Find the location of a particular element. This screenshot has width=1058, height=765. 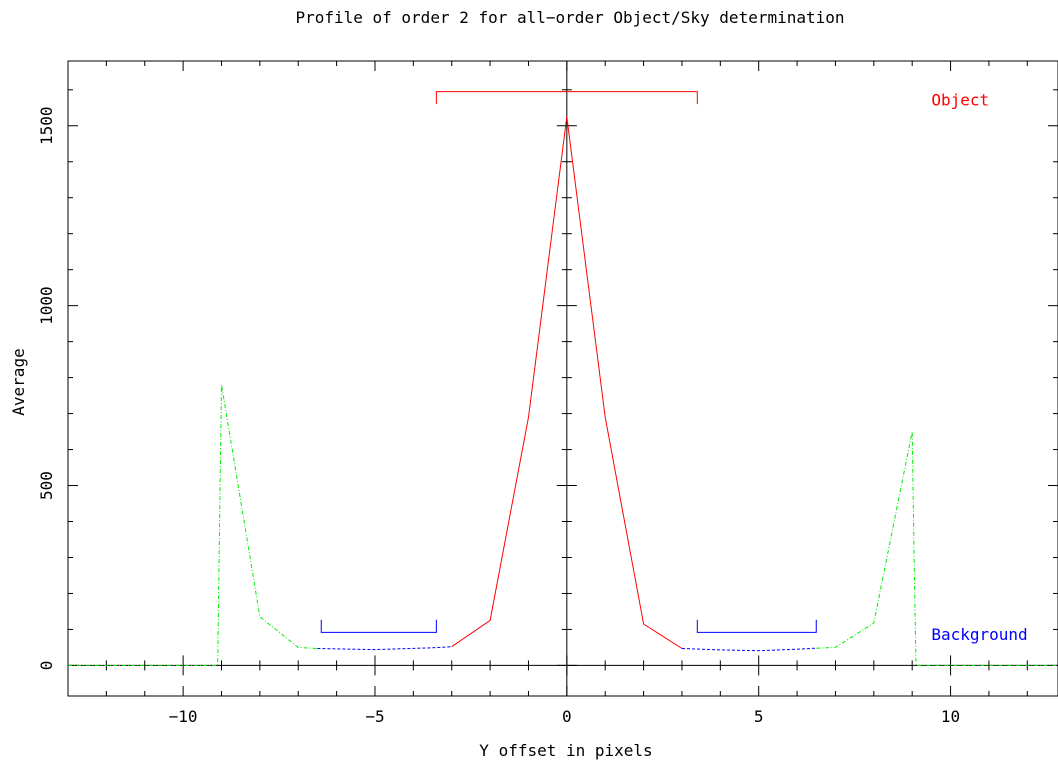

x-tick-label: −5 is located at coordinates (374, 716).